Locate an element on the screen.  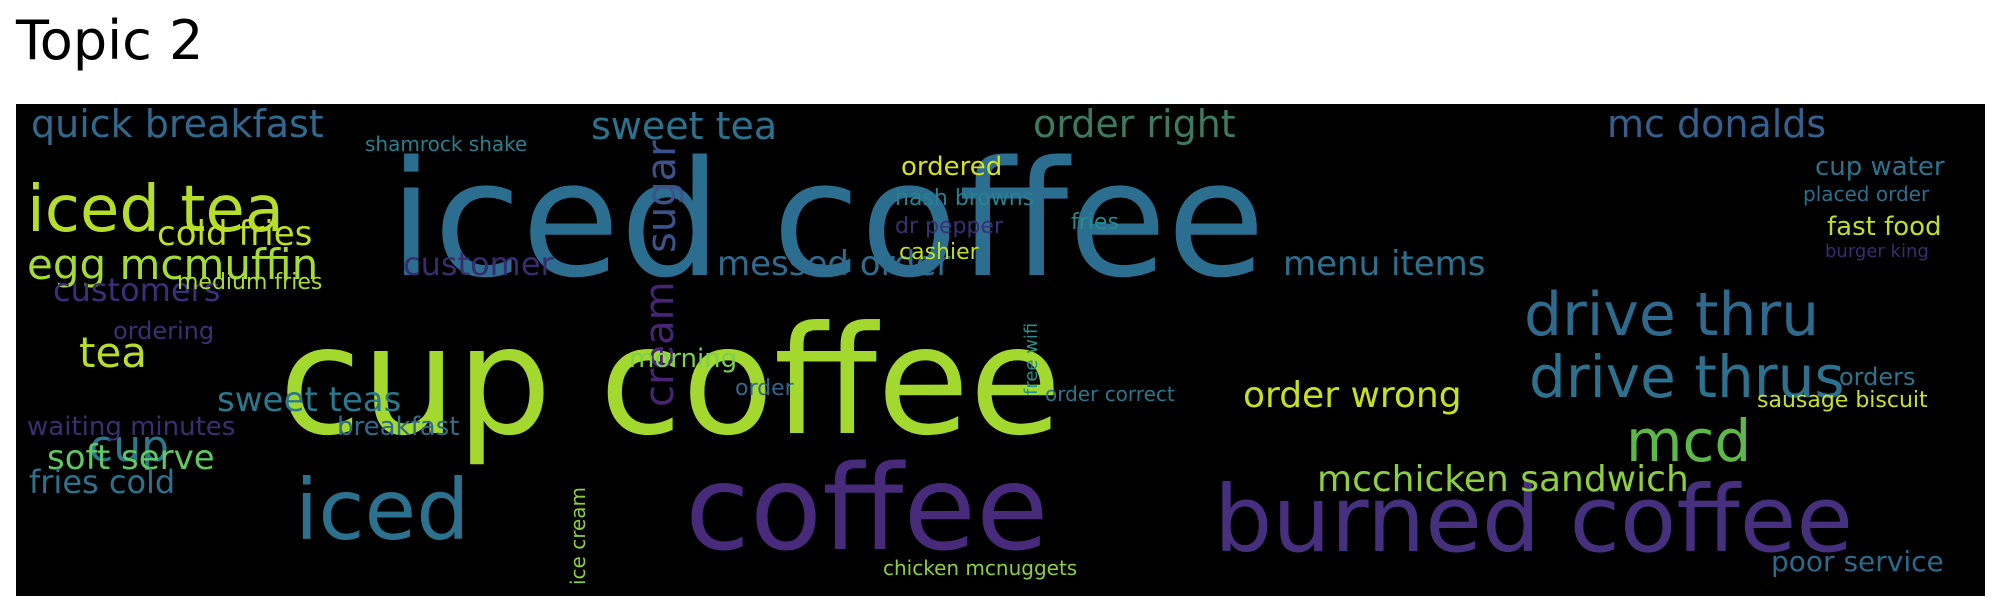
cloud-word-chicken-mcnuggets: chicken mcnuggets is located at coordinates (980, 568).